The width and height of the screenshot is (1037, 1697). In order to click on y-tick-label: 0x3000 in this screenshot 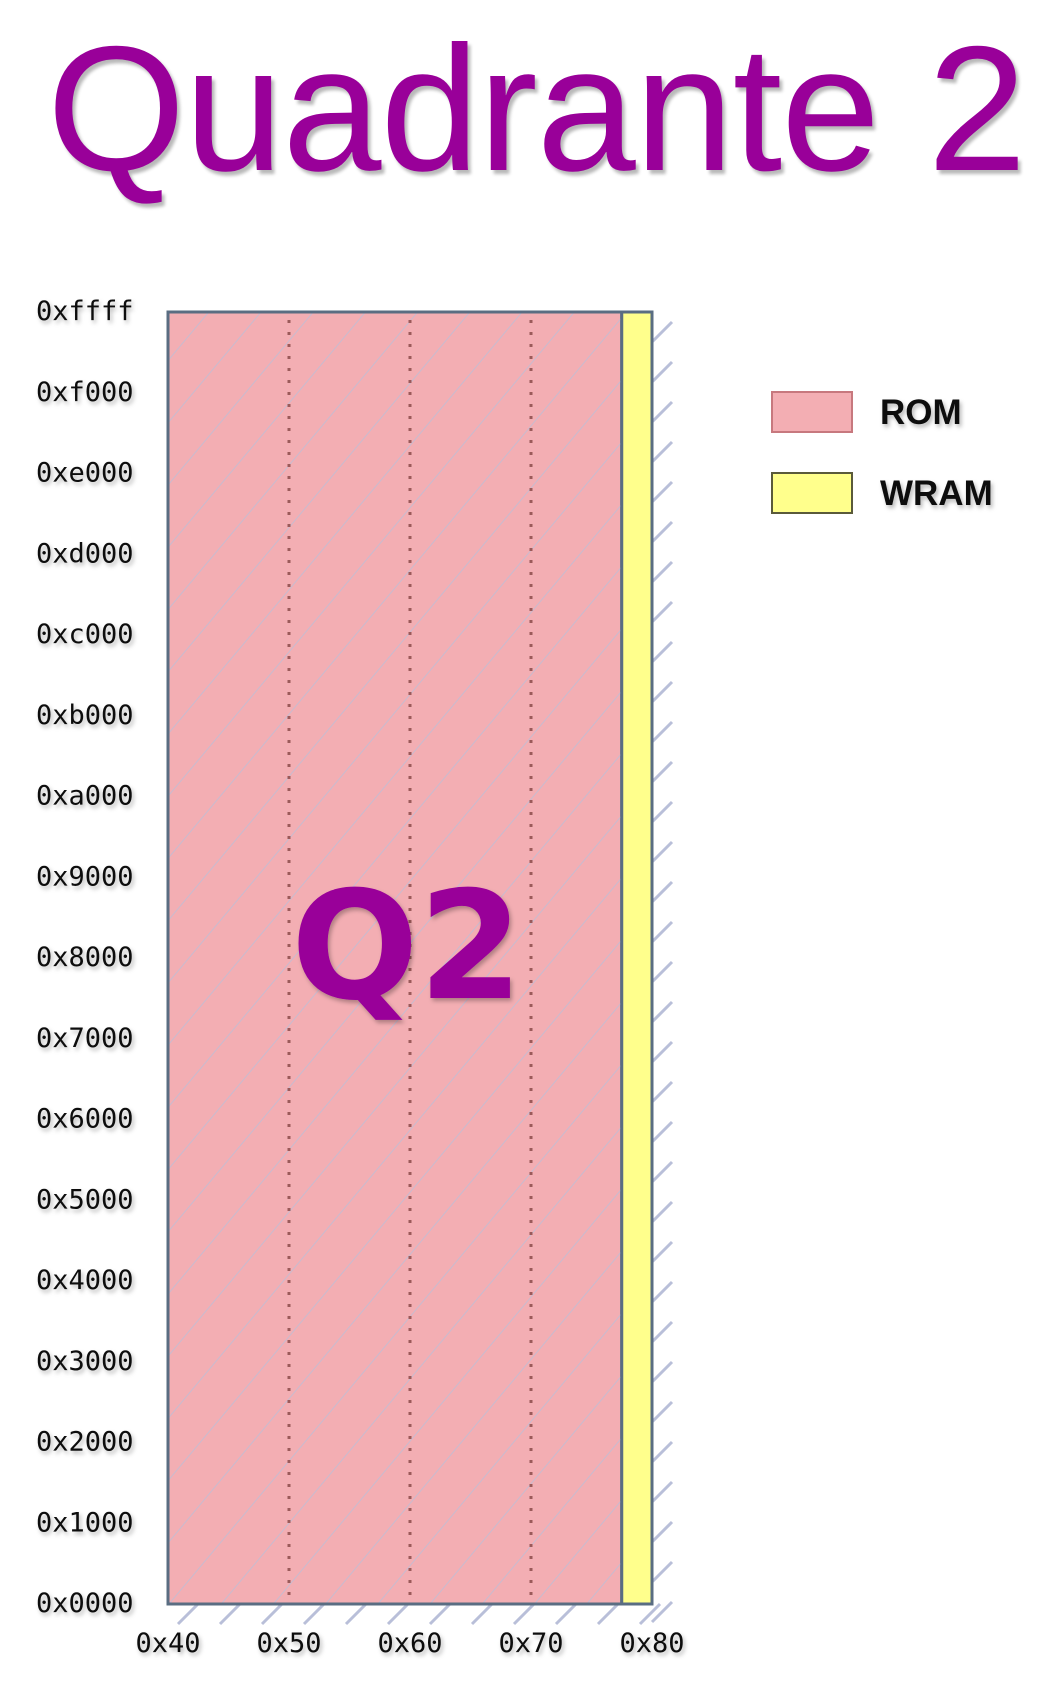, I will do `click(85, 1361)`.